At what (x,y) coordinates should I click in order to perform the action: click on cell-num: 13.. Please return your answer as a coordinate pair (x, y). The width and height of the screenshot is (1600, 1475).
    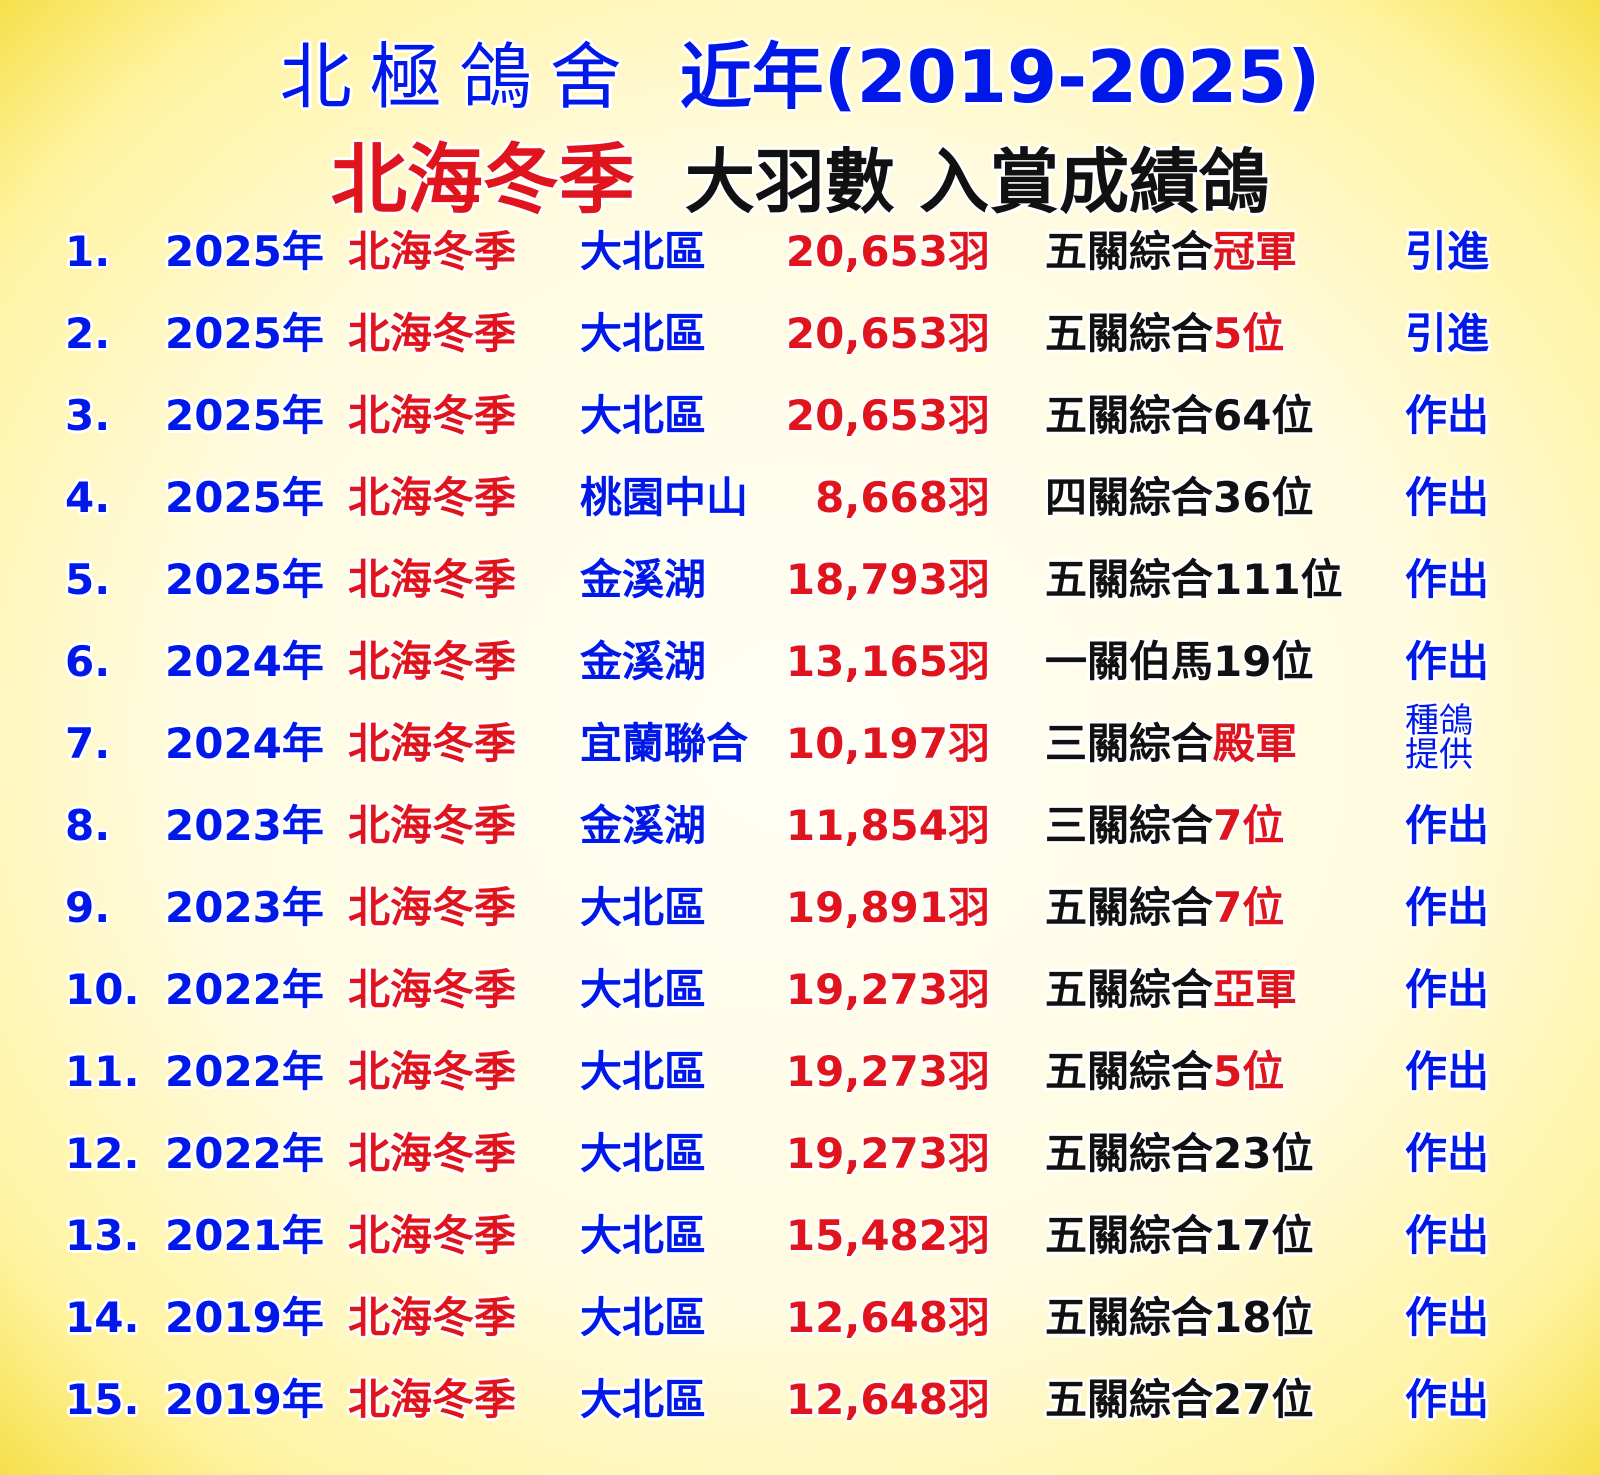
    Looking at the image, I should click on (102, 1235).